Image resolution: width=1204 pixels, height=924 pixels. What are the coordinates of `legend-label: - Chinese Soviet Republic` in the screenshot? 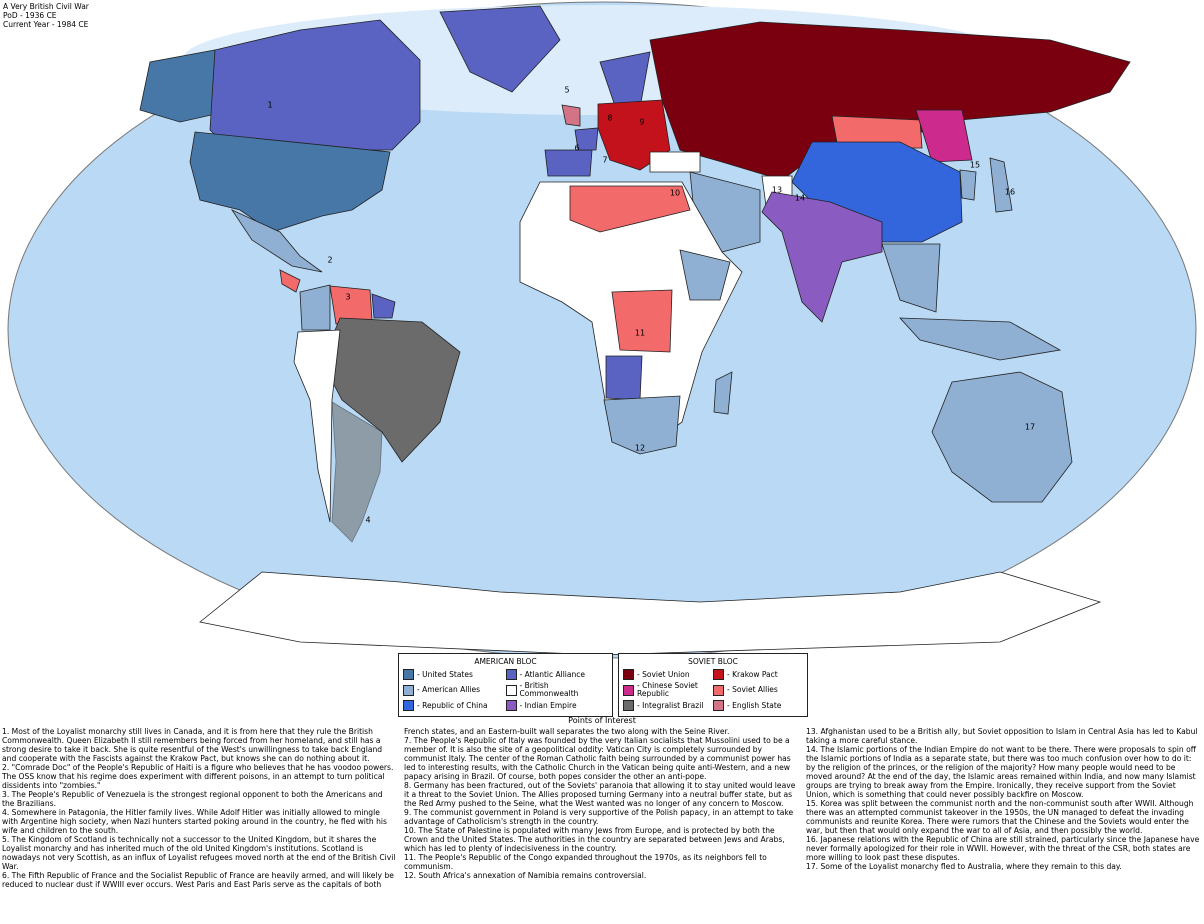 It's located at (667, 689).